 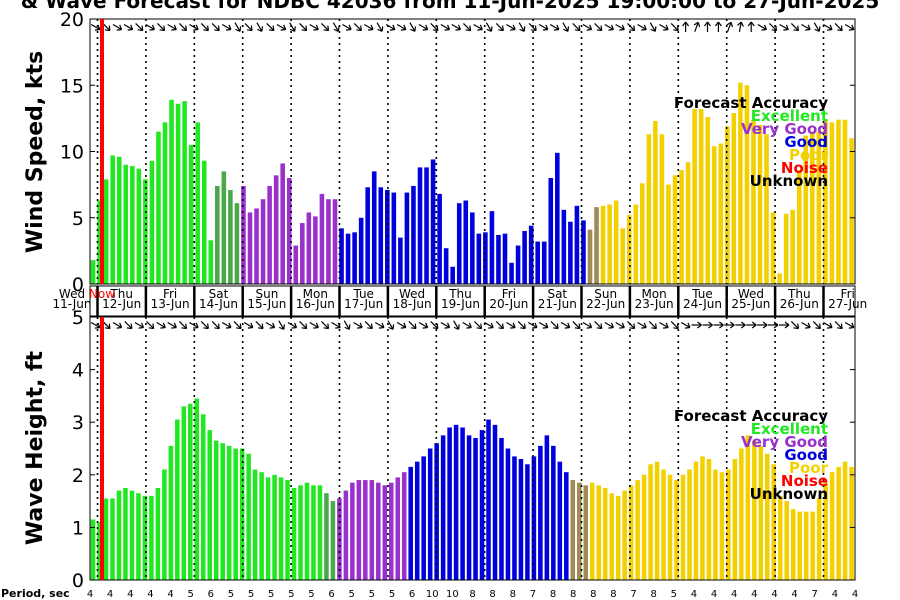 What do you see at coordinates (460, 294) in the screenshot?
I see `day-of-week-label: Thu` at bounding box center [460, 294].